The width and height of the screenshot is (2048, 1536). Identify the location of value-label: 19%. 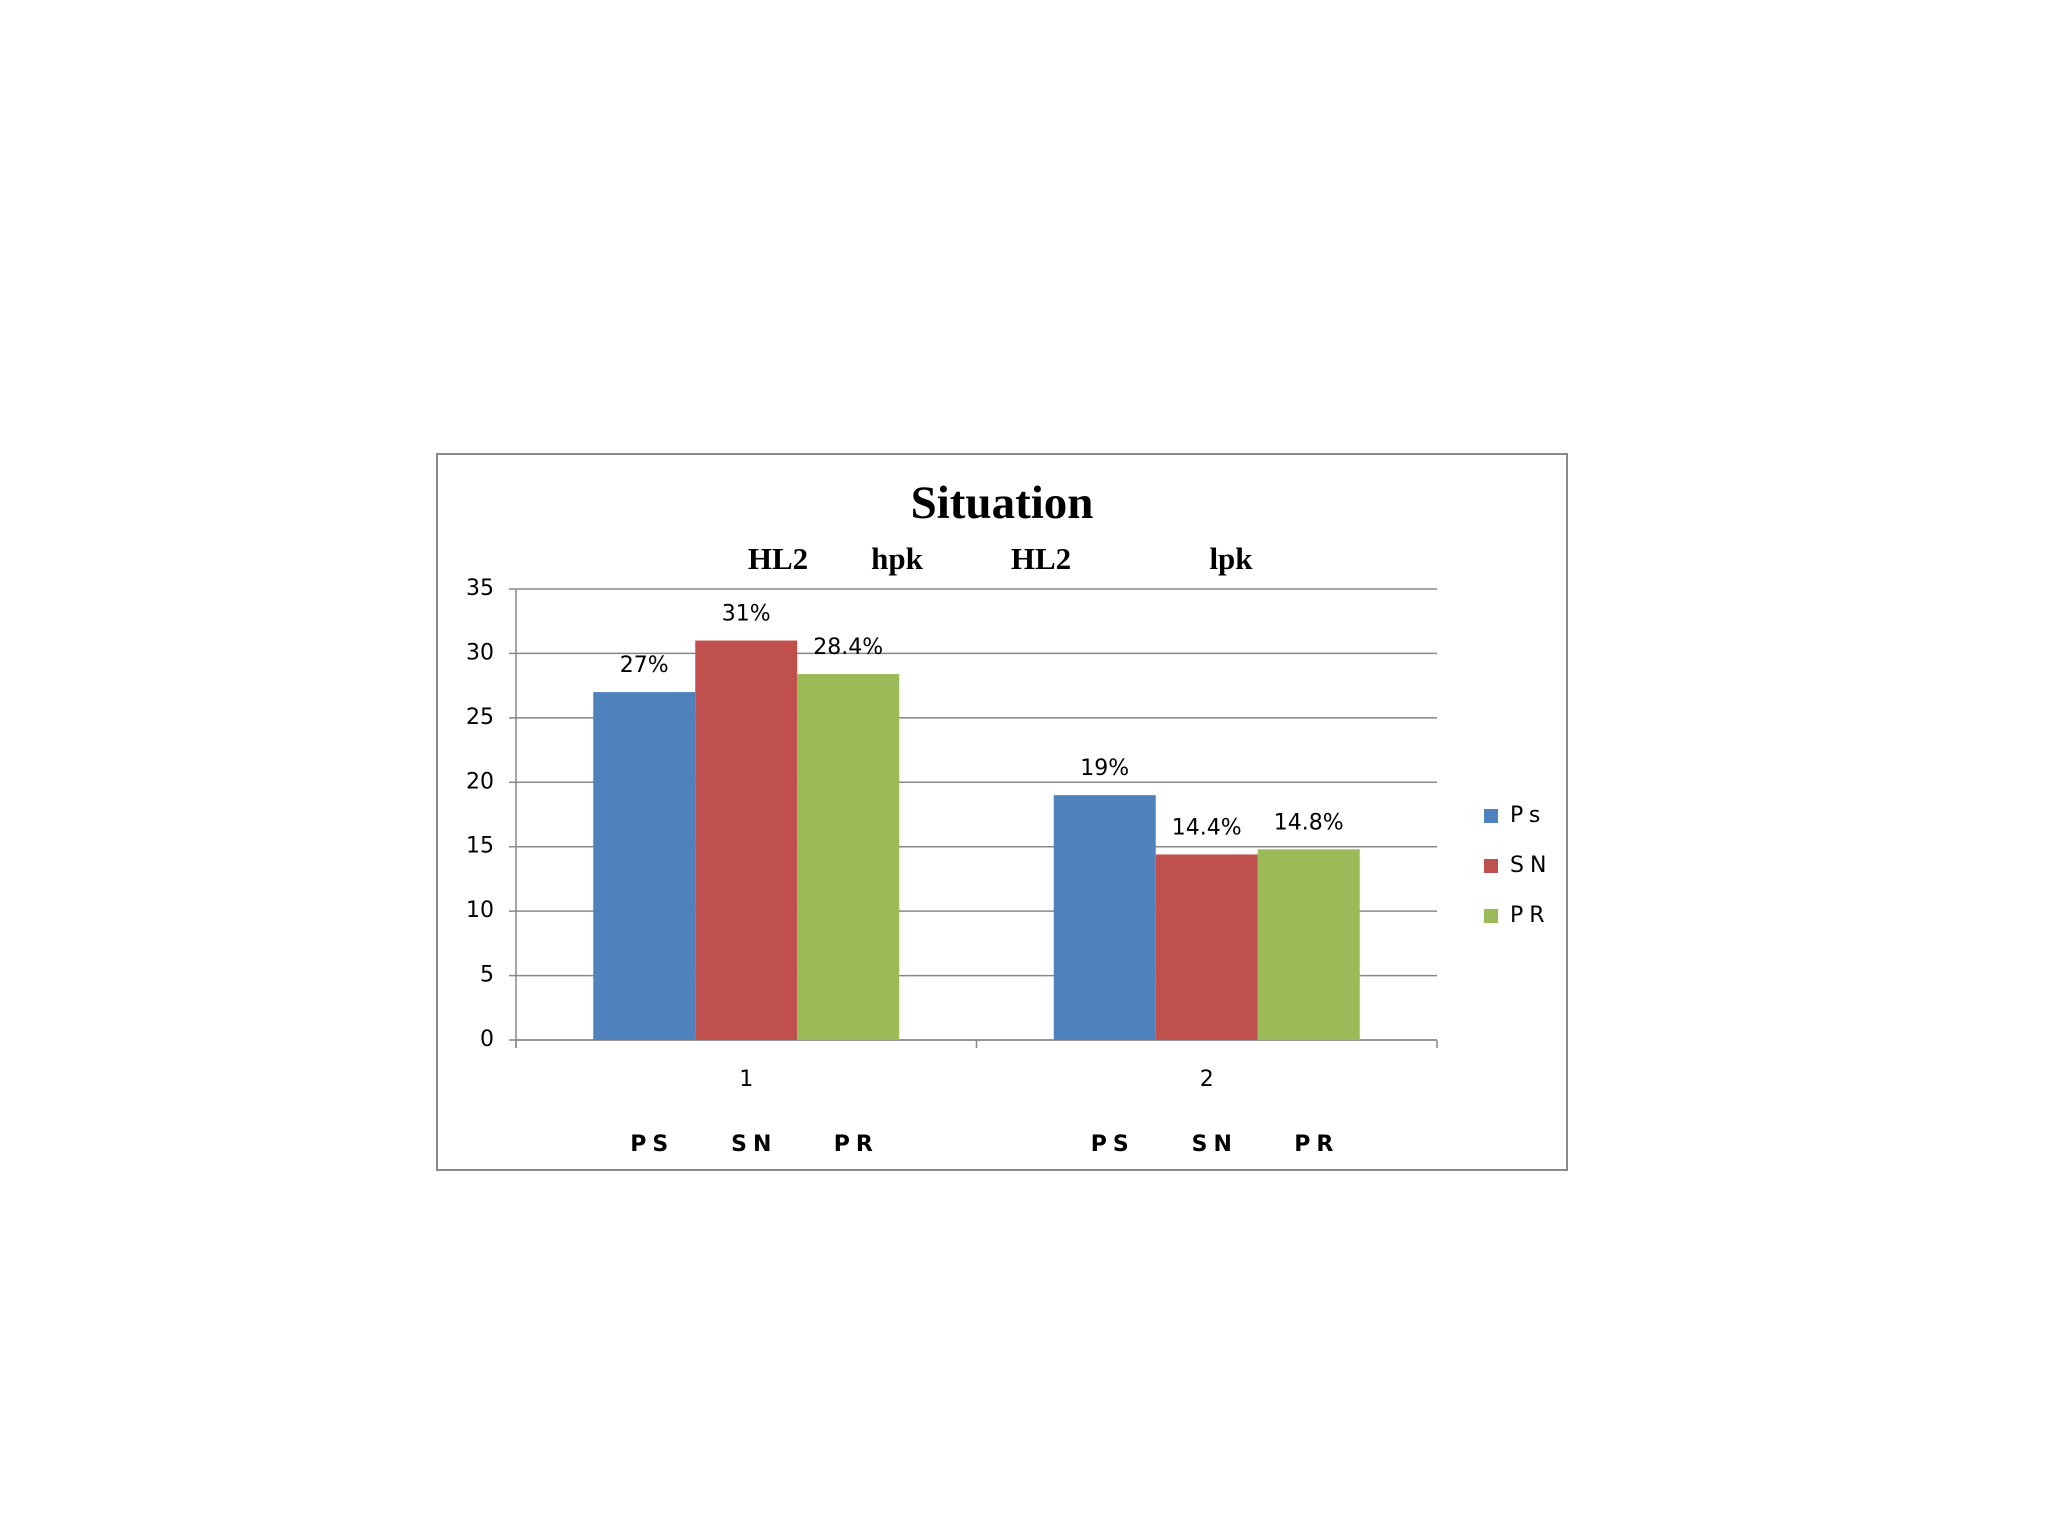
(1104, 768).